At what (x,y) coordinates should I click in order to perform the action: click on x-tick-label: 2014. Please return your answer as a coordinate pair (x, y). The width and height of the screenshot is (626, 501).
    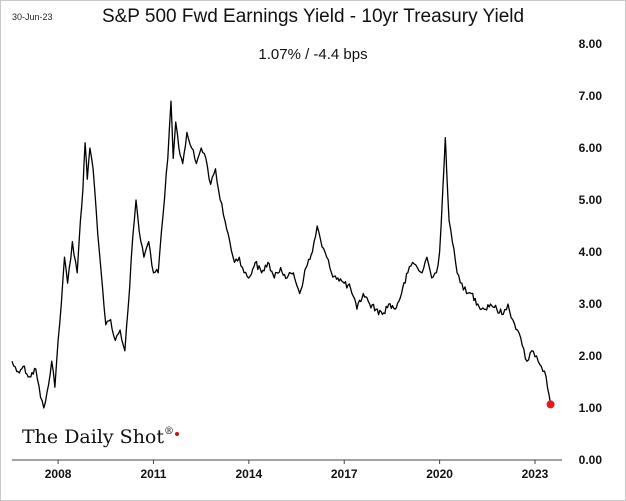
    Looking at the image, I should click on (248, 474).